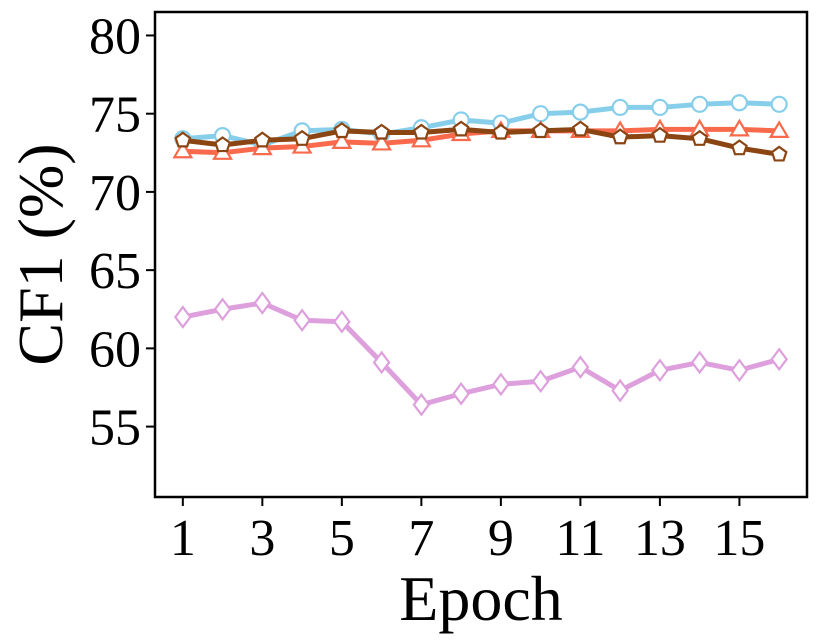  What do you see at coordinates (115, 36) in the screenshot?
I see `y-tick-label: 80` at bounding box center [115, 36].